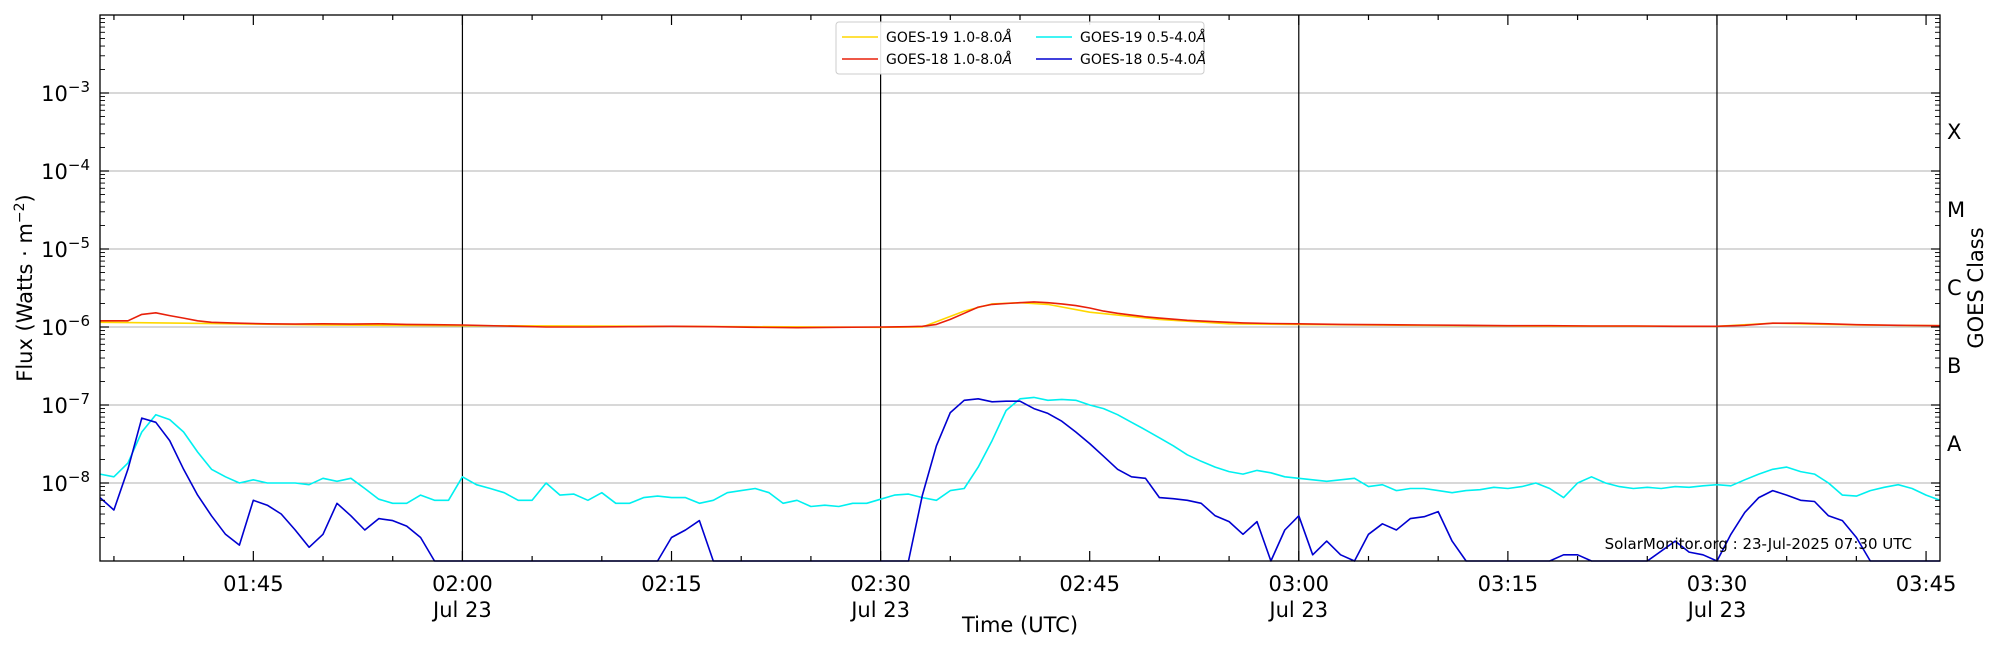 This screenshot has width=2000, height=650. What do you see at coordinates (79, 87) in the screenshot?
I see `y-tick-exponent: −3` at bounding box center [79, 87].